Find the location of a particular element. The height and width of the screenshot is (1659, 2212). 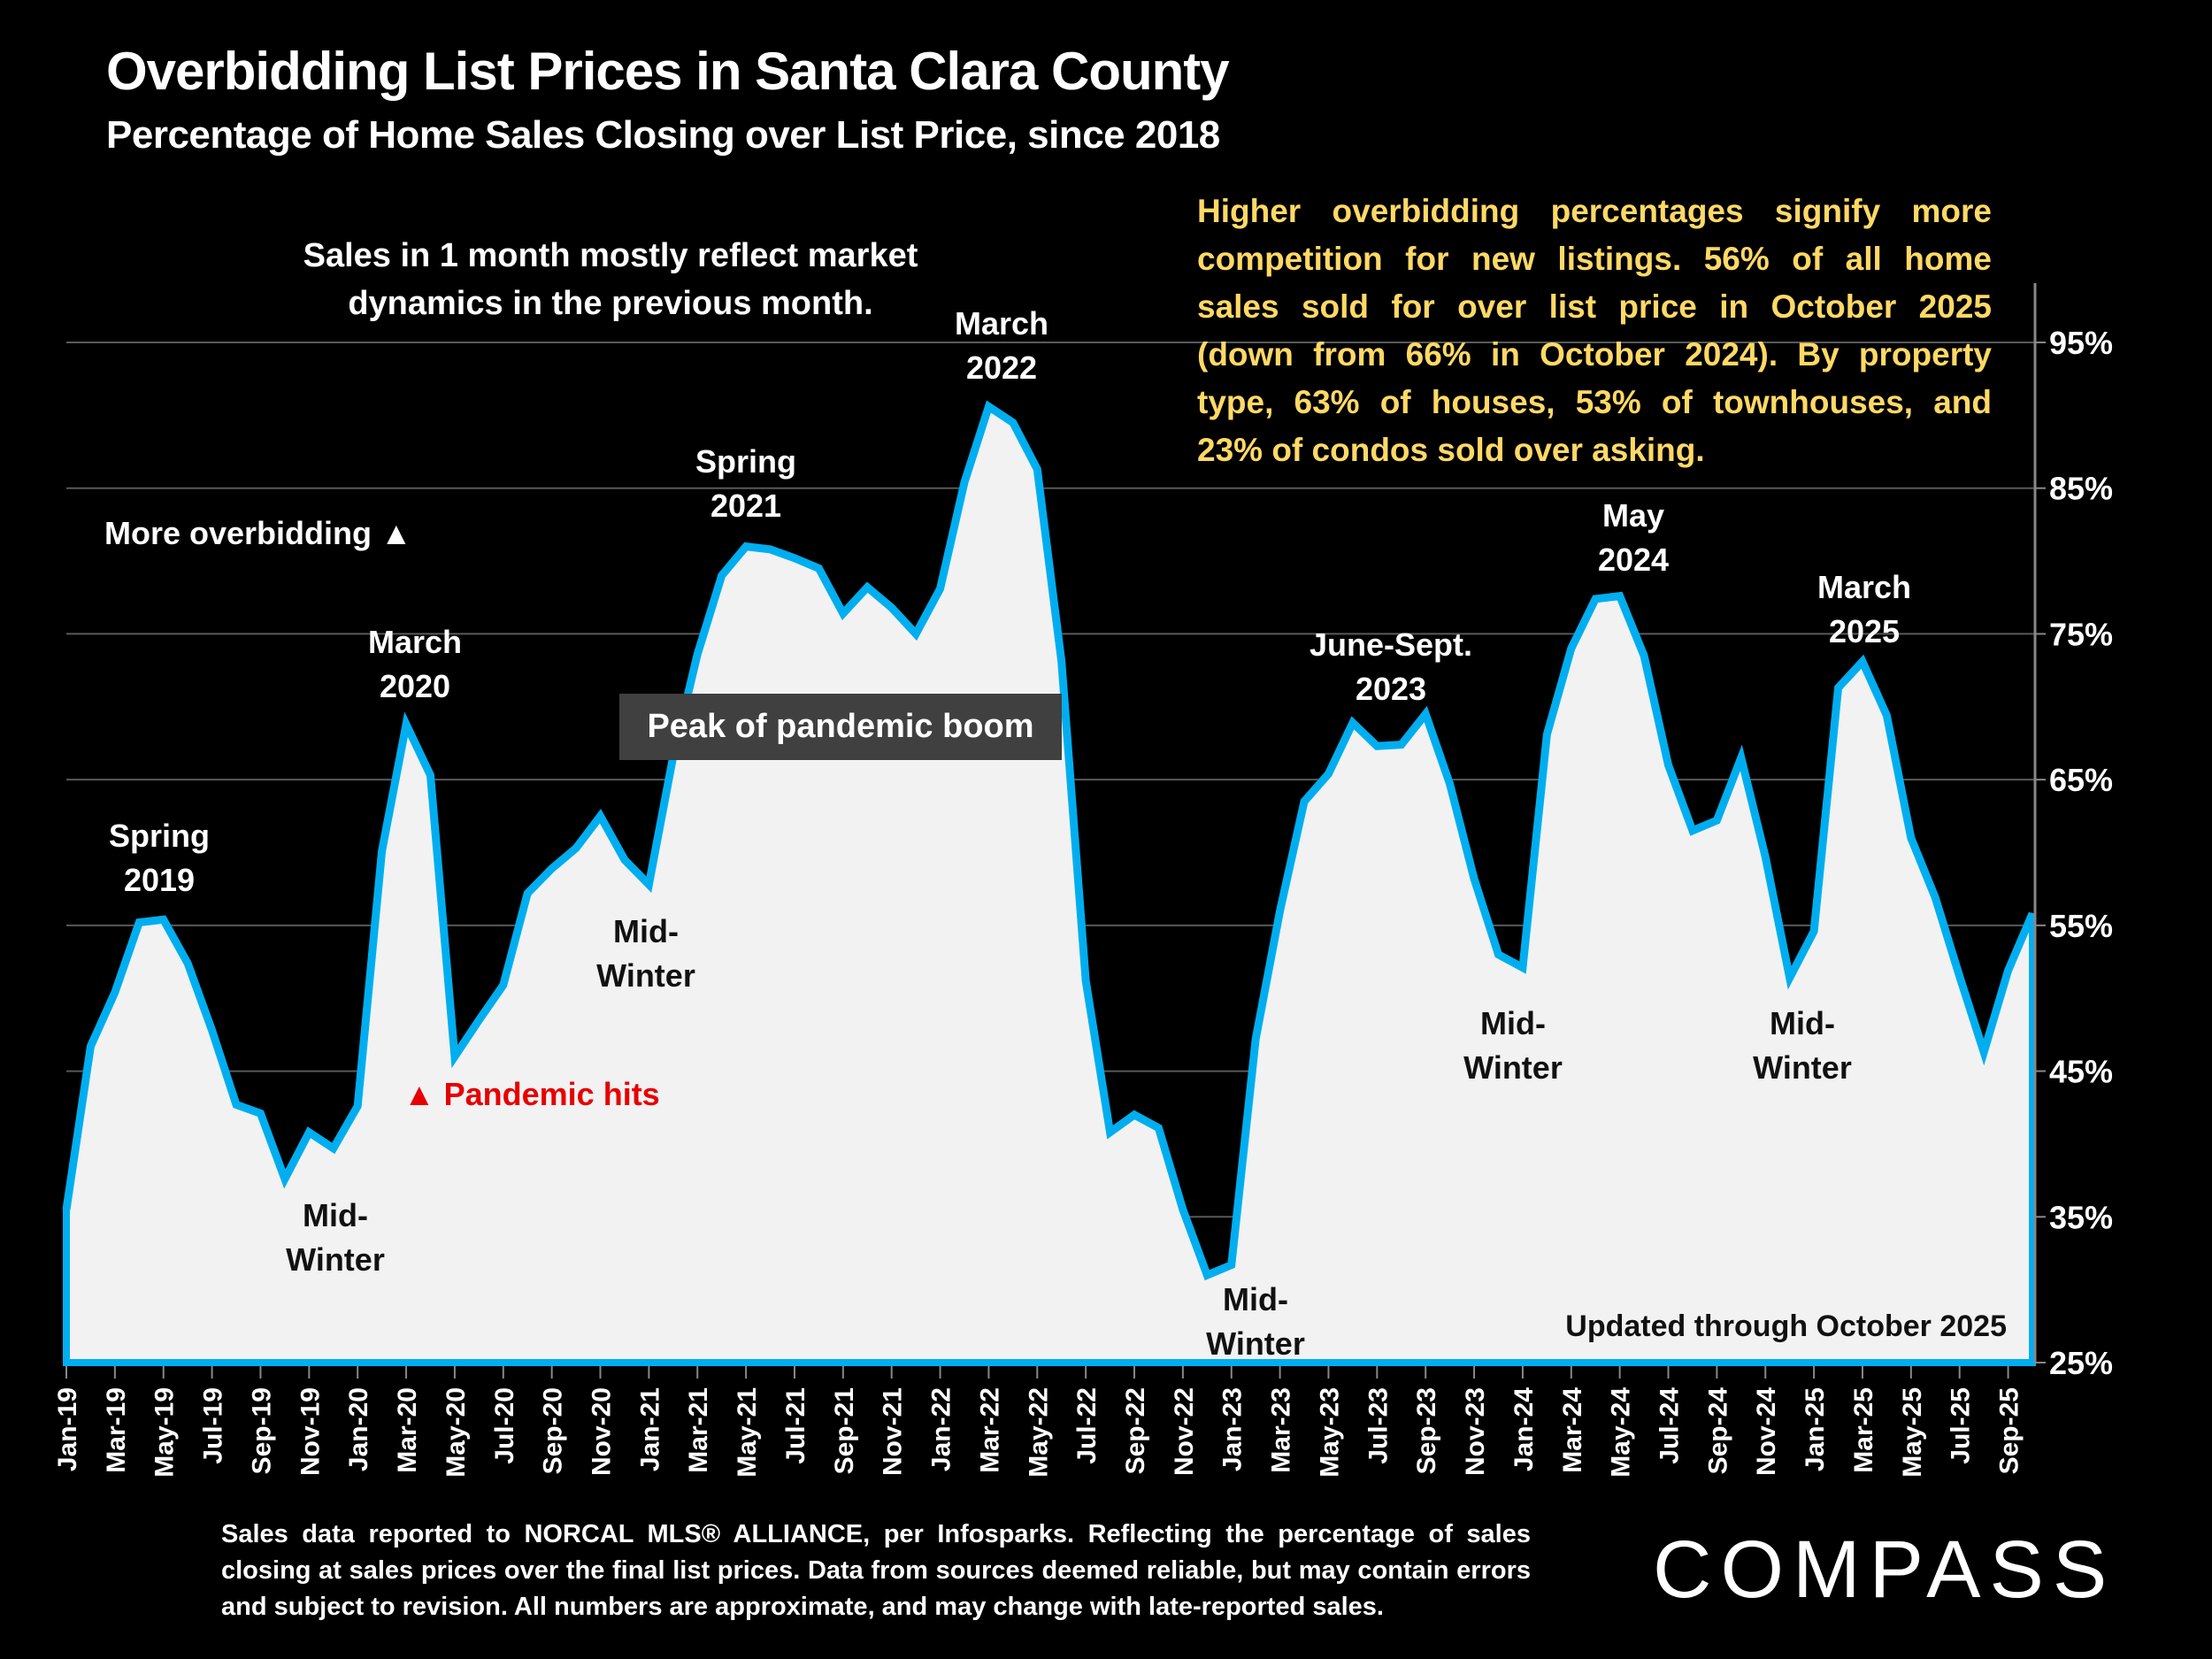

y-tick-label: 85% is located at coordinates (2081, 489).